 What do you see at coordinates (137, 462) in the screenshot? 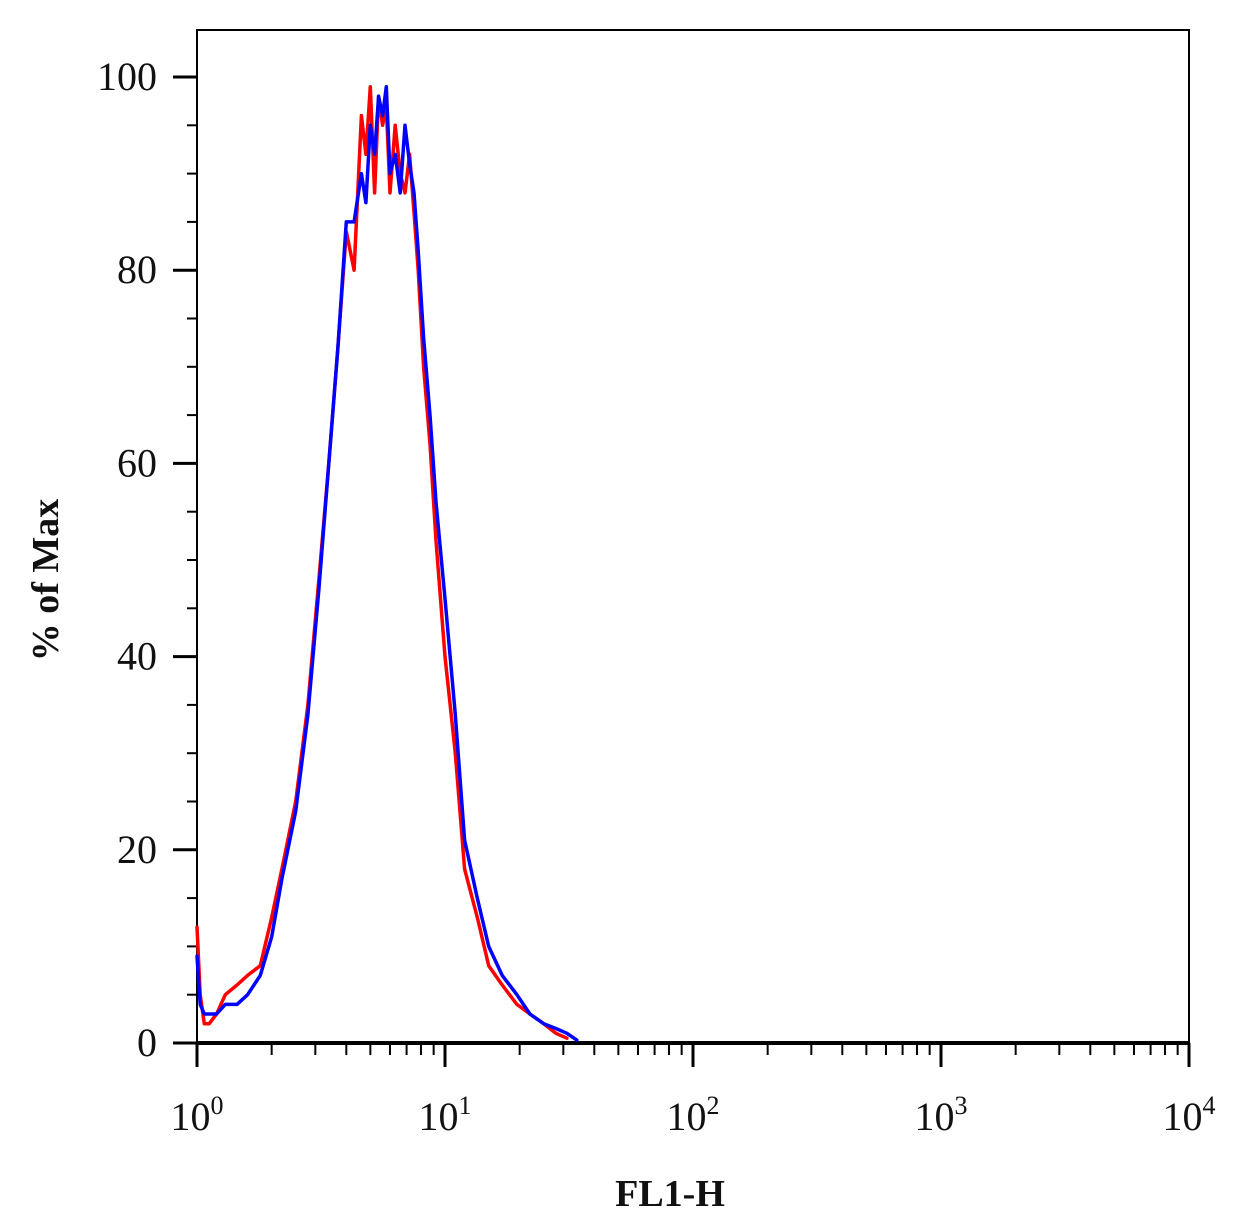
I see `y-tick-label: 60` at bounding box center [137, 462].